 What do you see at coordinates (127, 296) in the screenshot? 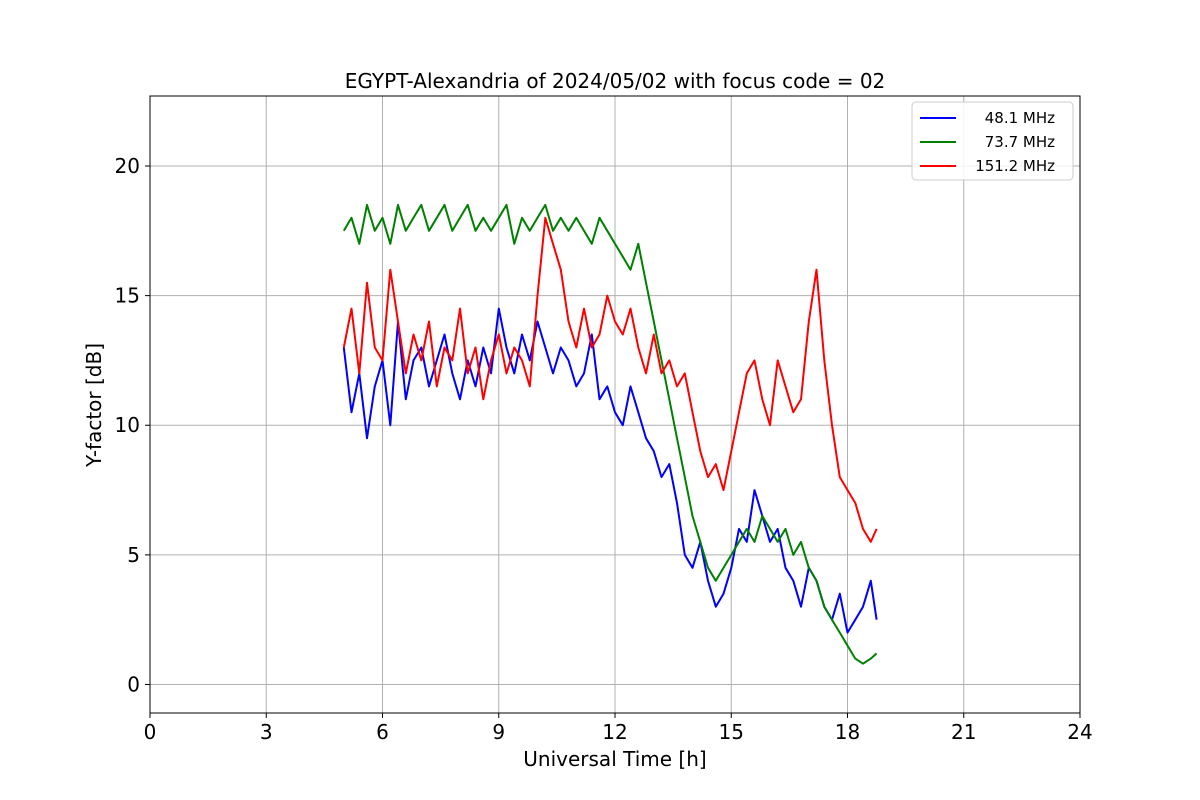
I see `y-tick-label: 15` at bounding box center [127, 296].